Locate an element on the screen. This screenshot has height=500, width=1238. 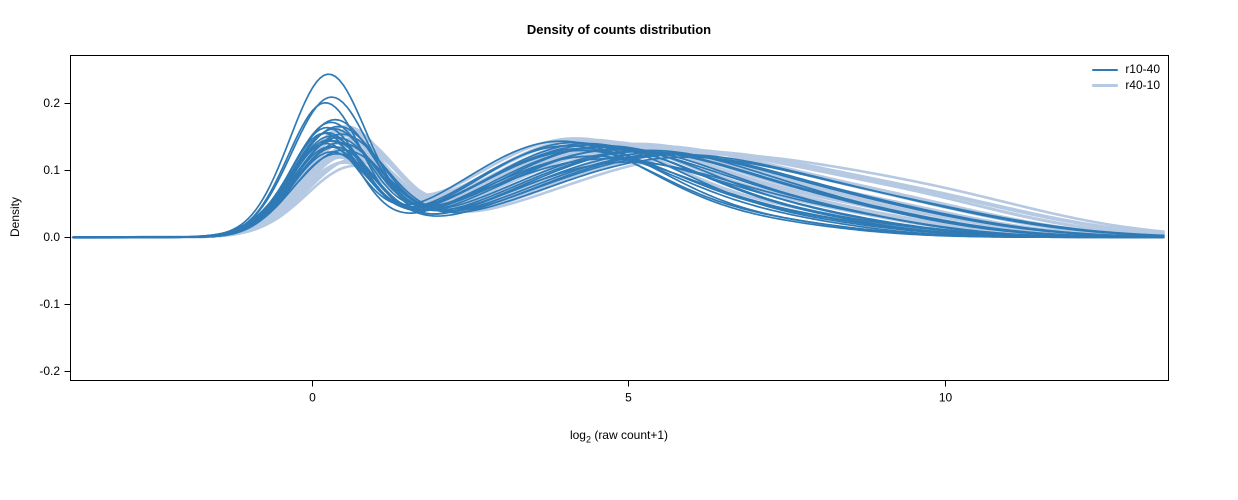
legend-entry-r10-40: r10-40 is located at coordinates (1126, 69).